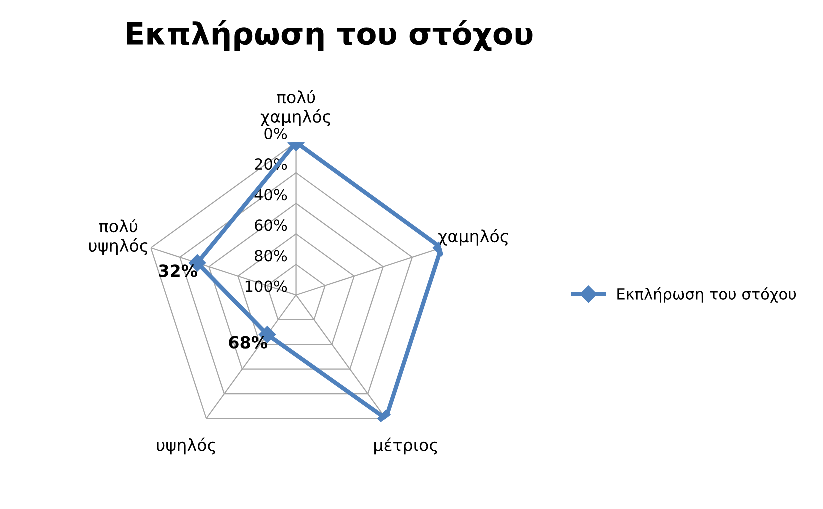  I want to click on y-tick-label: 80%, so click(271, 256).